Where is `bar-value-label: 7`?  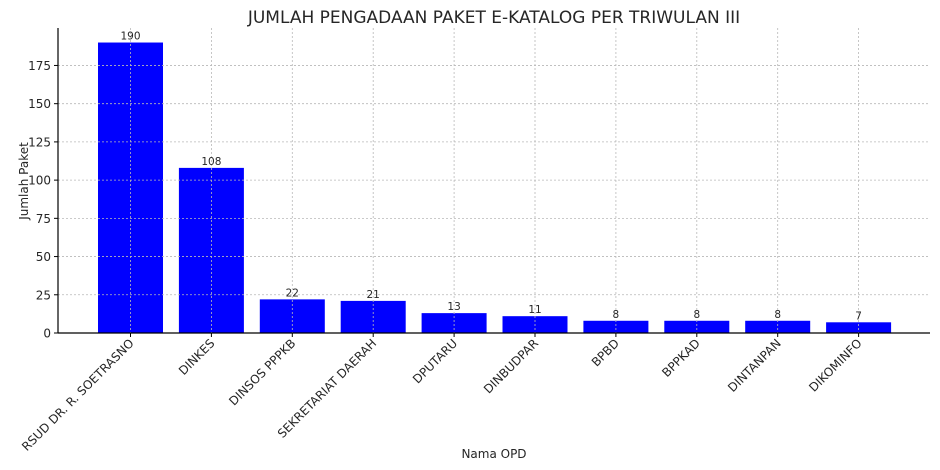 bar-value-label: 7 is located at coordinates (858, 316).